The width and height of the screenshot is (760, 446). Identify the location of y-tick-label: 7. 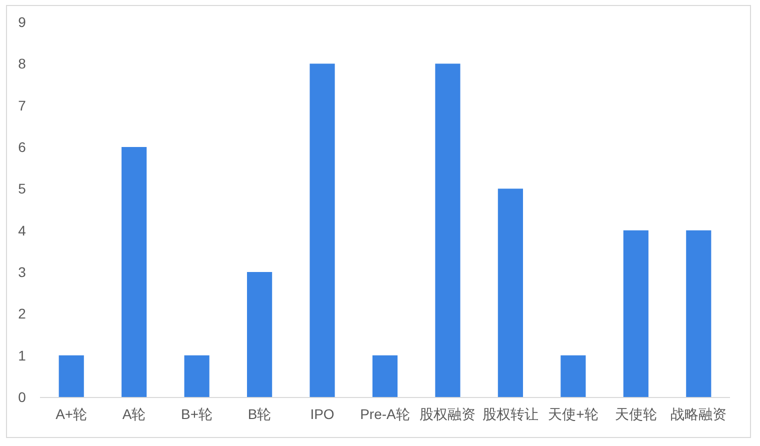
(22, 105).